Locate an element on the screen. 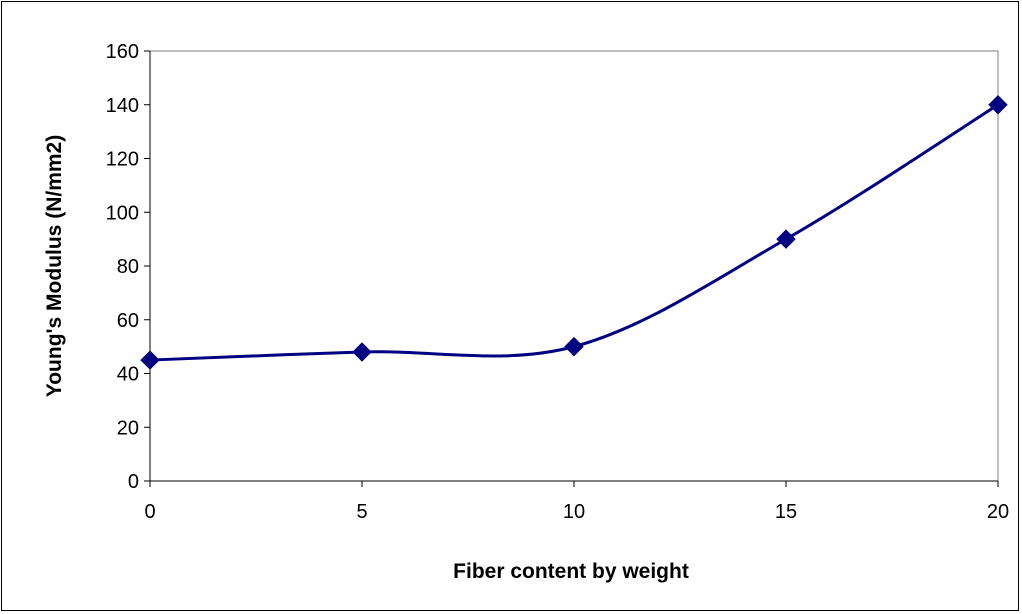 Image resolution: width=1022 pixels, height=614 pixels. y-axis: 0 20 40 60 80 100 120 140 160 is located at coordinates (128, 267).